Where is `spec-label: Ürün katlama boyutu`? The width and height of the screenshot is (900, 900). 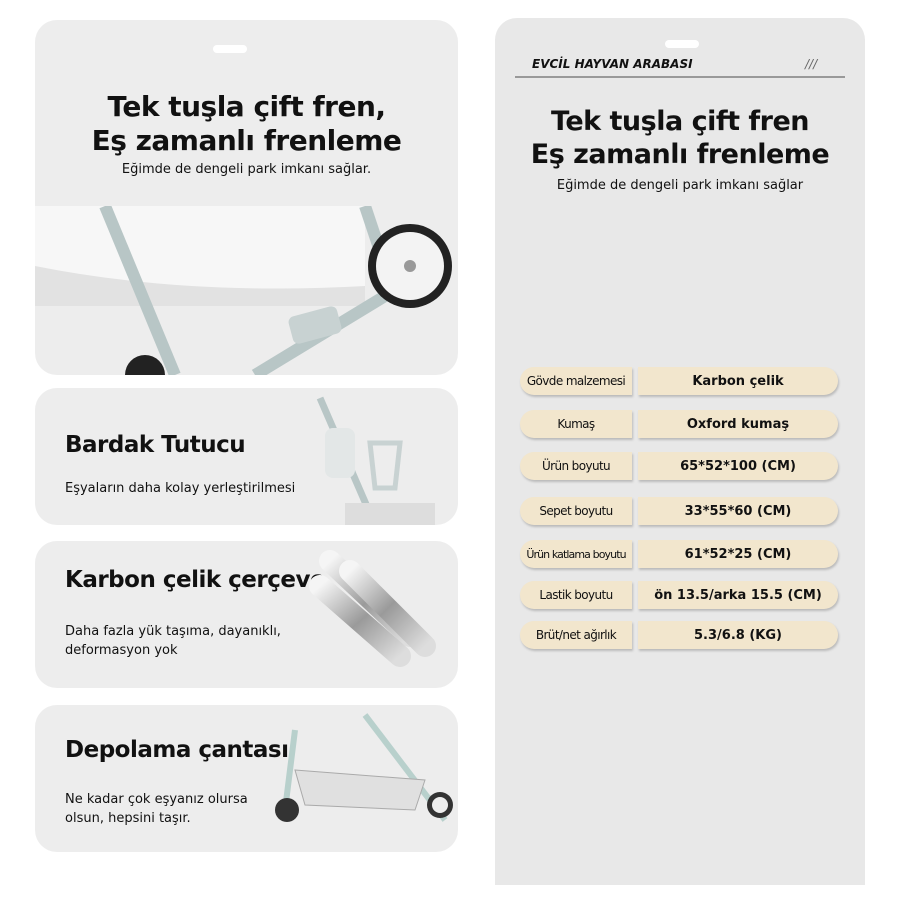 spec-label: Ürün katlama boyutu is located at coordinates (576, 554).